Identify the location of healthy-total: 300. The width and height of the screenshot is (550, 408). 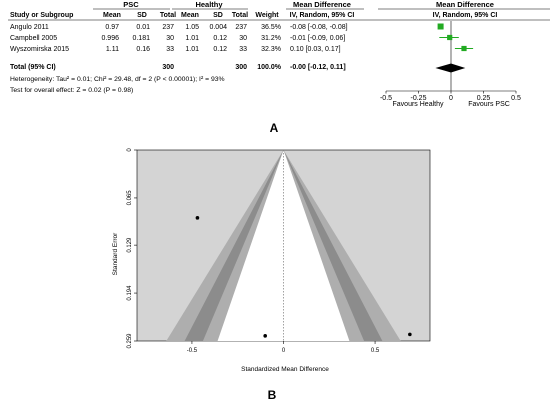
(241, 67).